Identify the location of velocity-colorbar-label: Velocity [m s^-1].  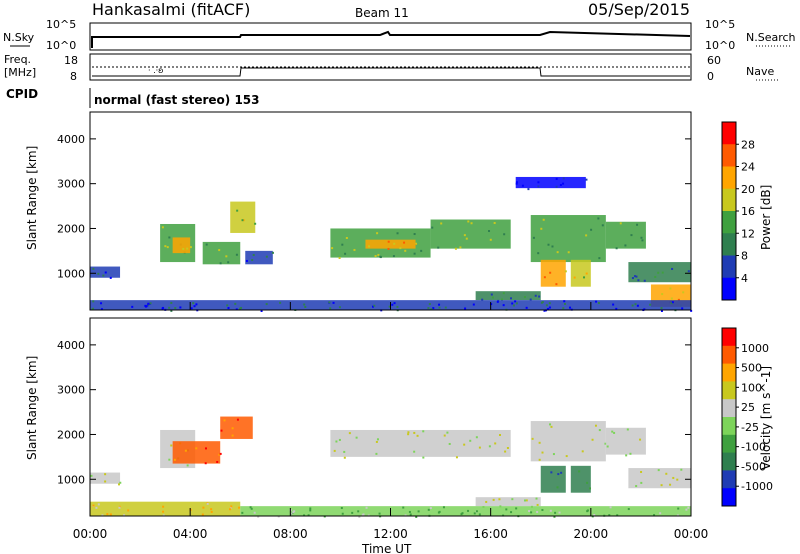
(766, 418).